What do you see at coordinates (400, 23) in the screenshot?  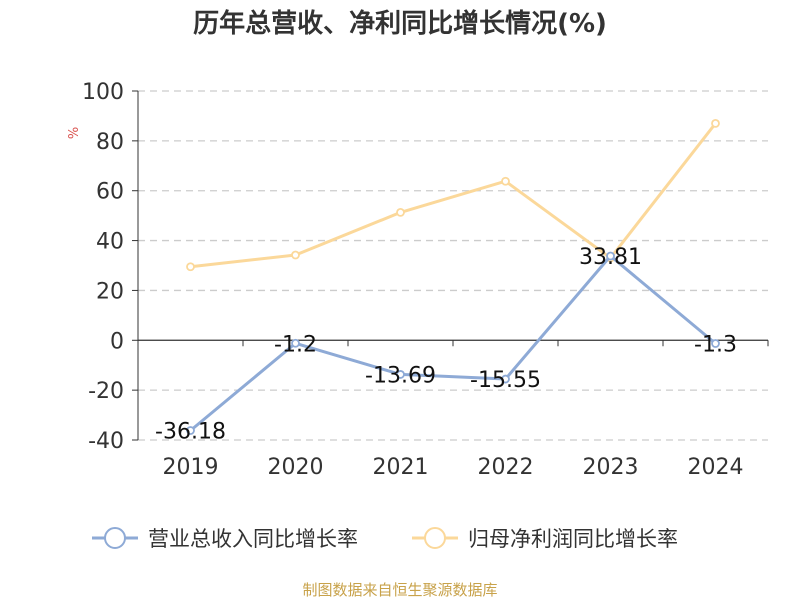 I see `chart-title: 历年总营收、净利同比增长情况(%)` at bounding box center [400, 23].